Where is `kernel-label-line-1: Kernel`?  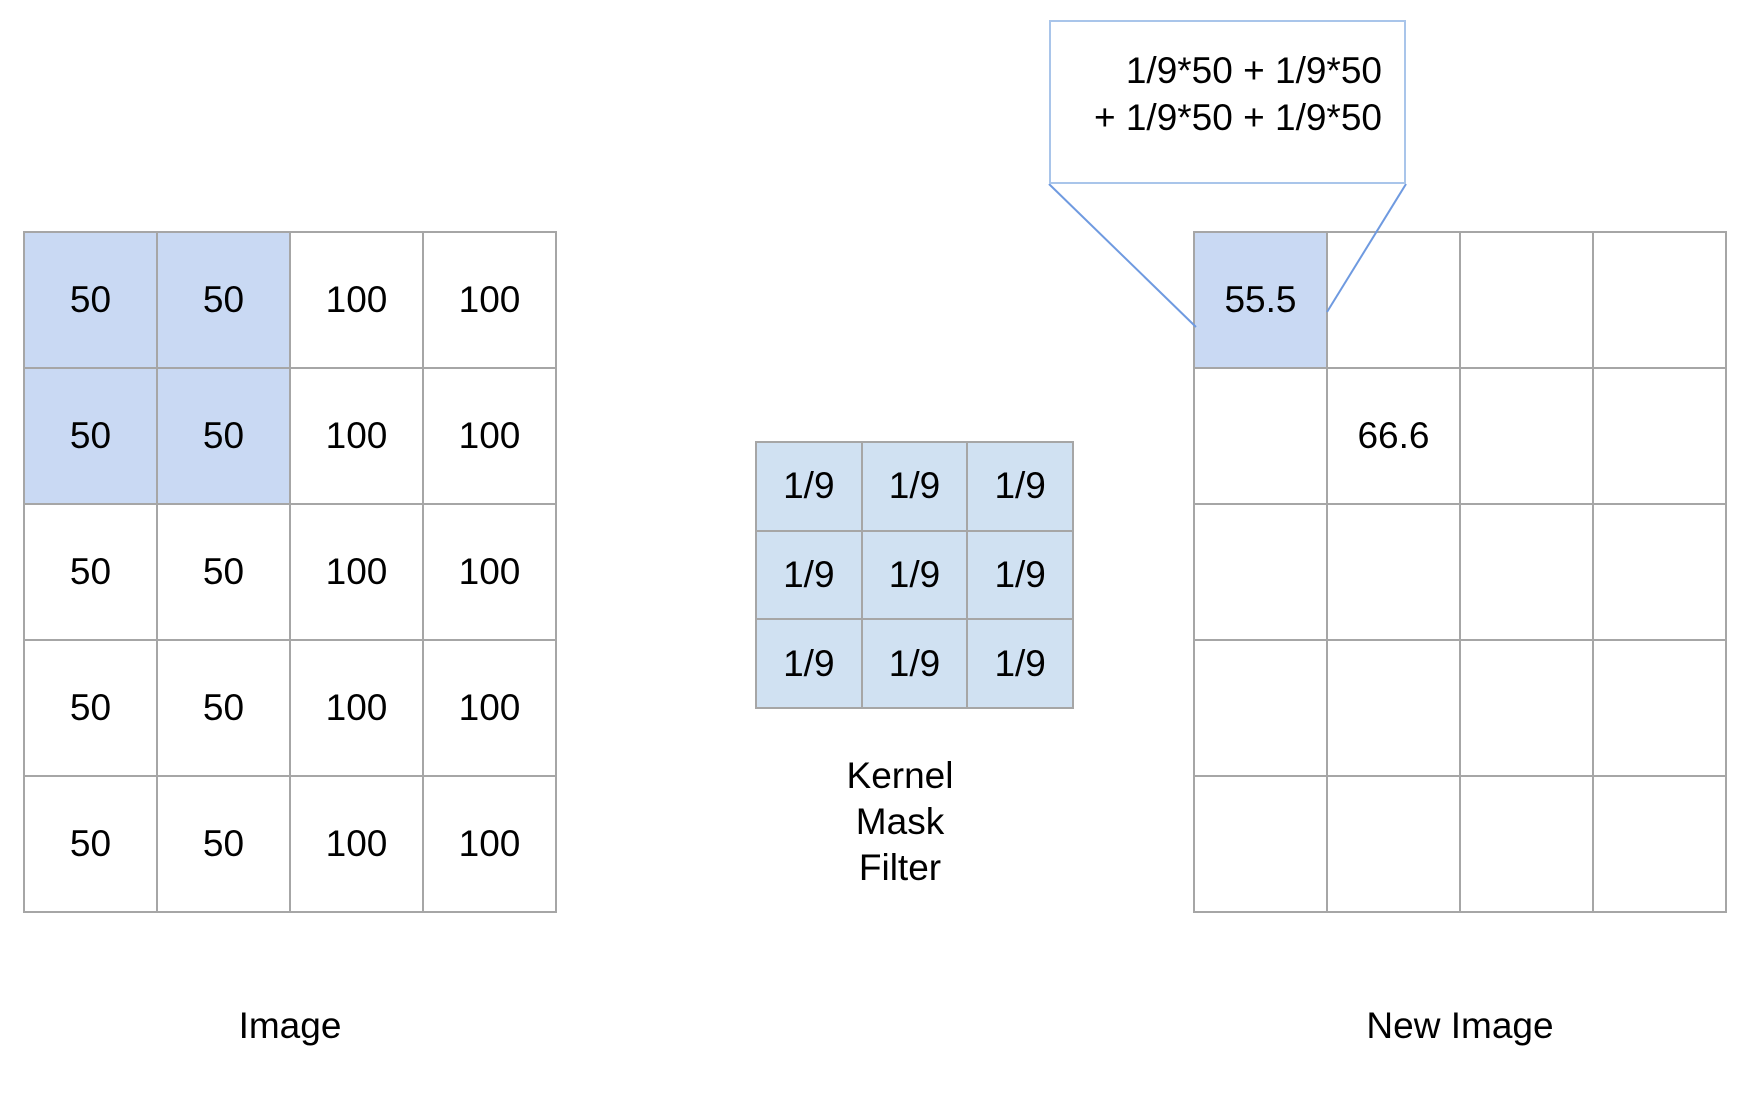 kernel-label-line-1: Kernel is located at coordinates (900, 775).